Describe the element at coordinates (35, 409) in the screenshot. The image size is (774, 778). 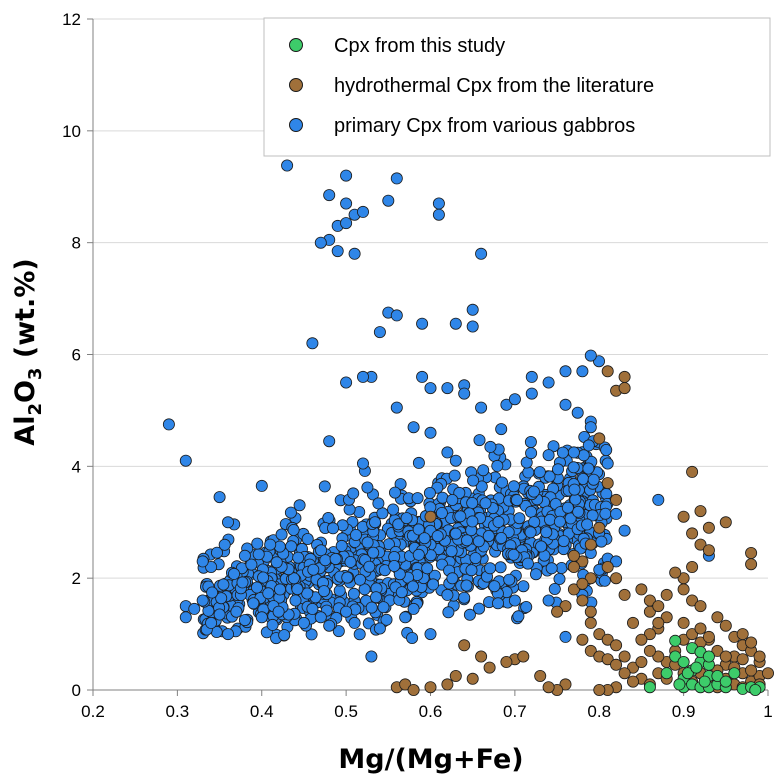
I see `y-label-sub-2: 2` at that location.